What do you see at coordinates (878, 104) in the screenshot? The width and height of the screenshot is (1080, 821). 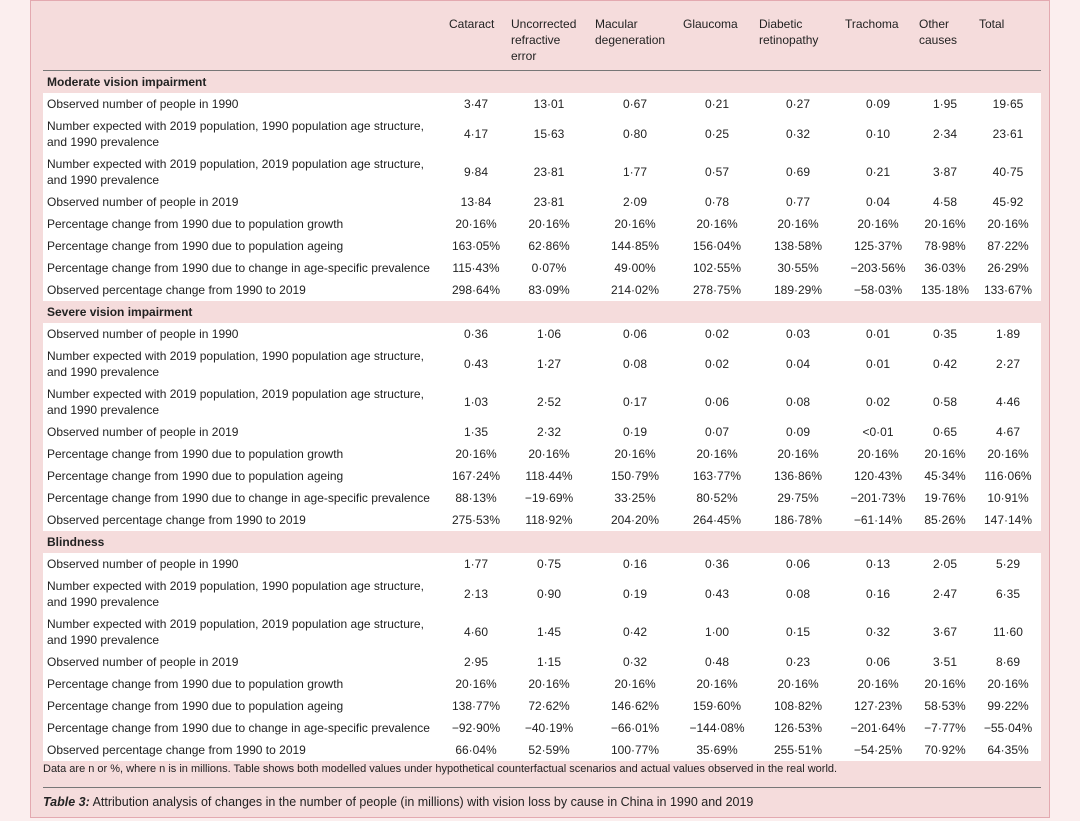 I see `cell: 0·09` at bounding box center [878, 104].